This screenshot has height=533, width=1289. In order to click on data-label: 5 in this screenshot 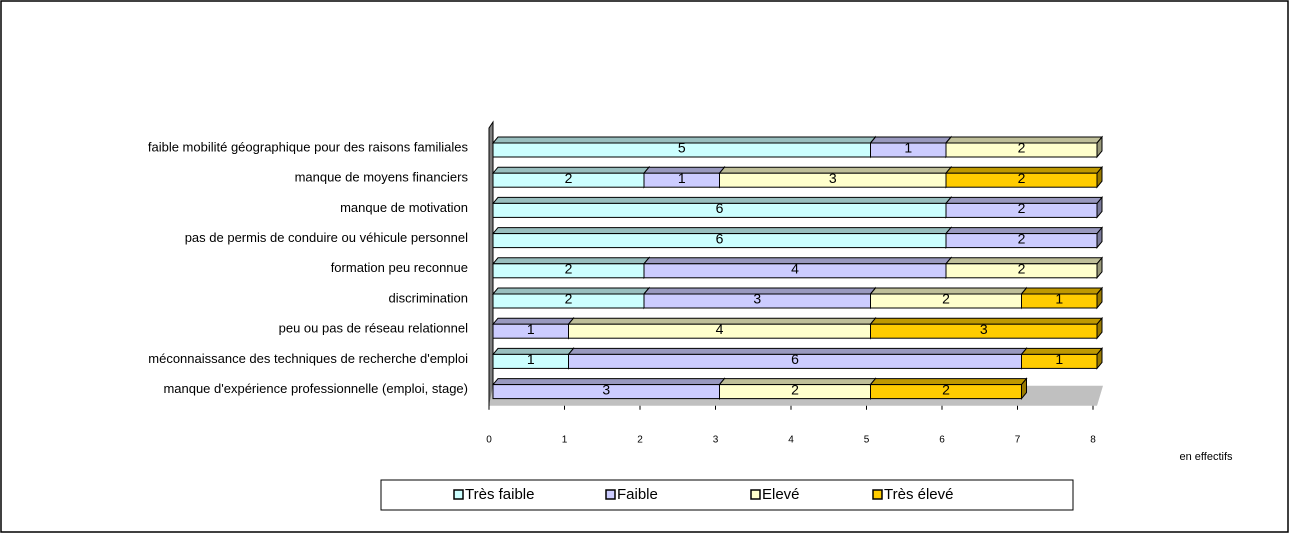, I will do `click(682, 148)`.